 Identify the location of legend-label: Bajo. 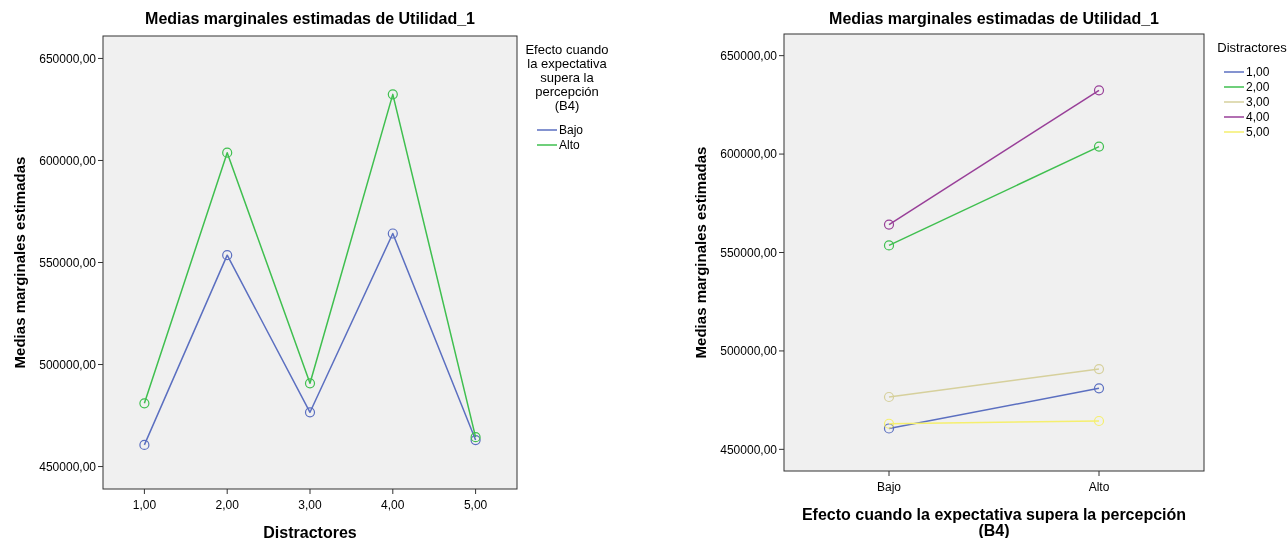
(571, 130).